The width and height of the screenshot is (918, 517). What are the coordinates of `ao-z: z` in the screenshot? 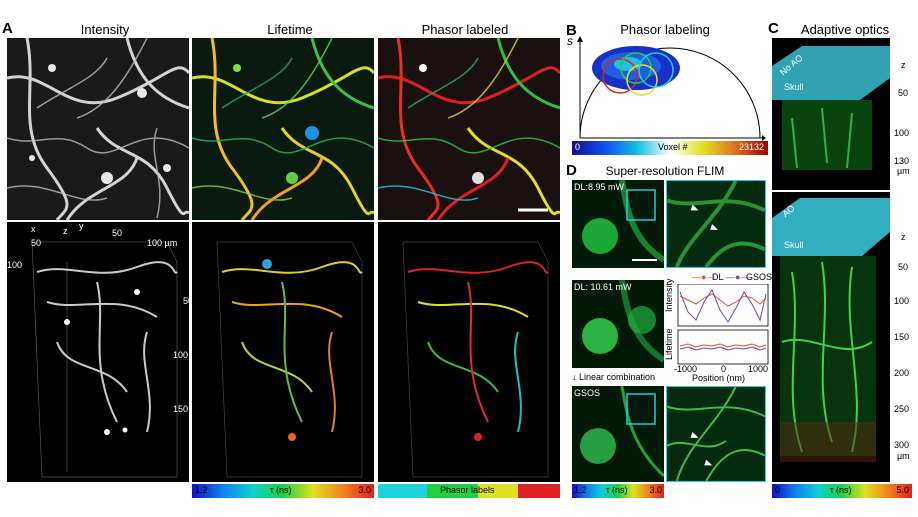 It's located at (903, 237).